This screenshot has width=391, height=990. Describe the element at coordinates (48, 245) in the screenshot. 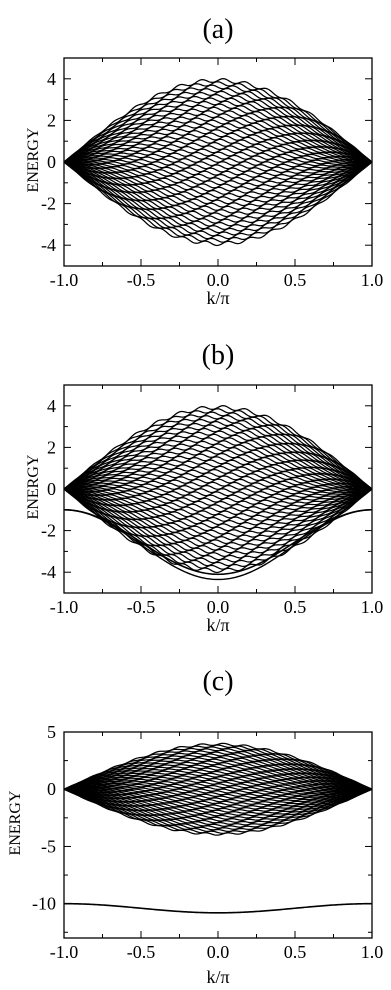

I see `y-tick-label-a-0: -4` at that location.